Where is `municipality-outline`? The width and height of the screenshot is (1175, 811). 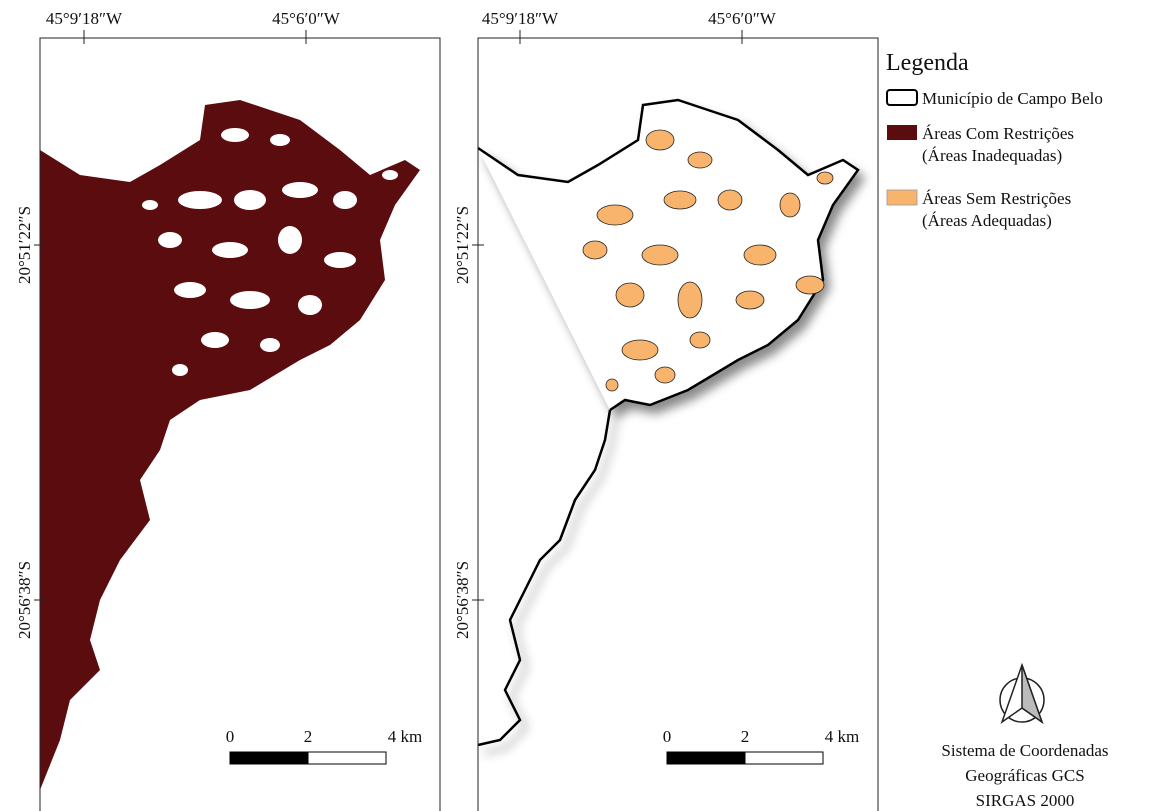
municipality-outline is located at coordinates (544, 578).